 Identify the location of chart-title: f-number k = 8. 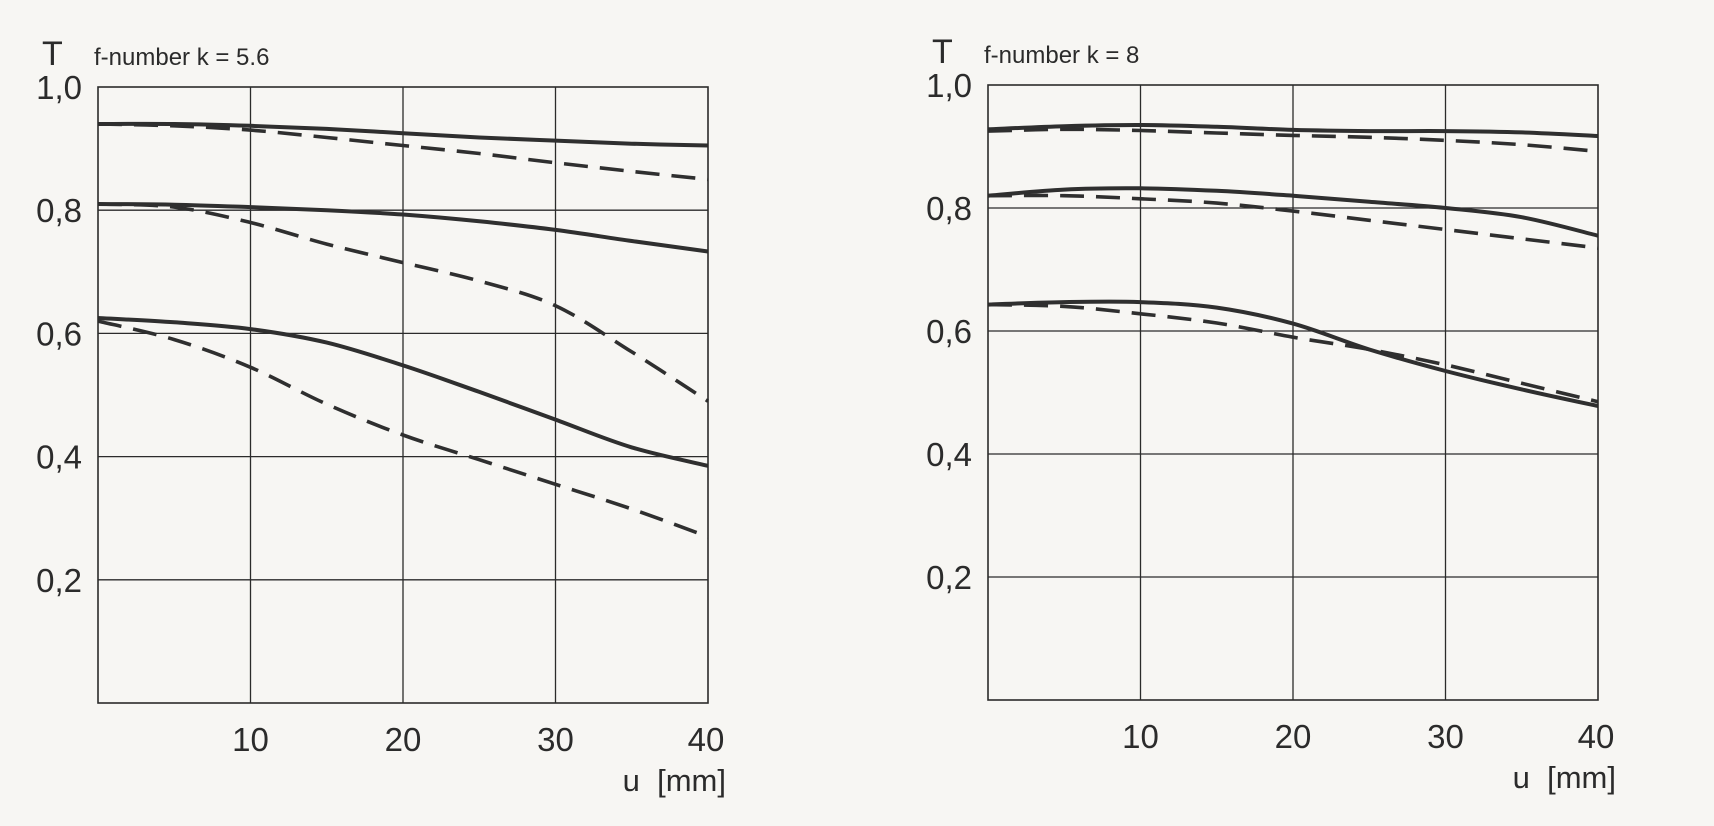
(1061, 55).